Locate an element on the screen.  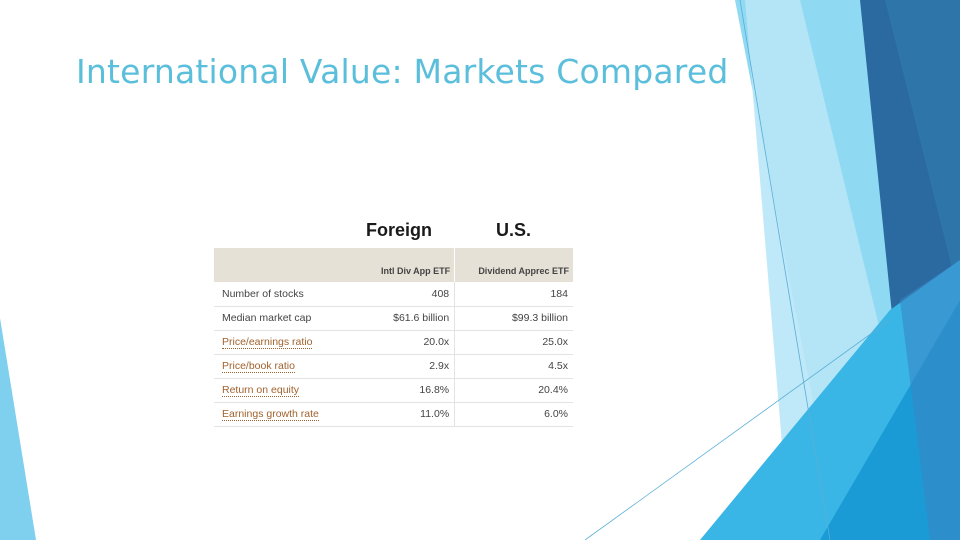
column-header-foreign: Intl Div App ETF is located at coordinates (409, 265).